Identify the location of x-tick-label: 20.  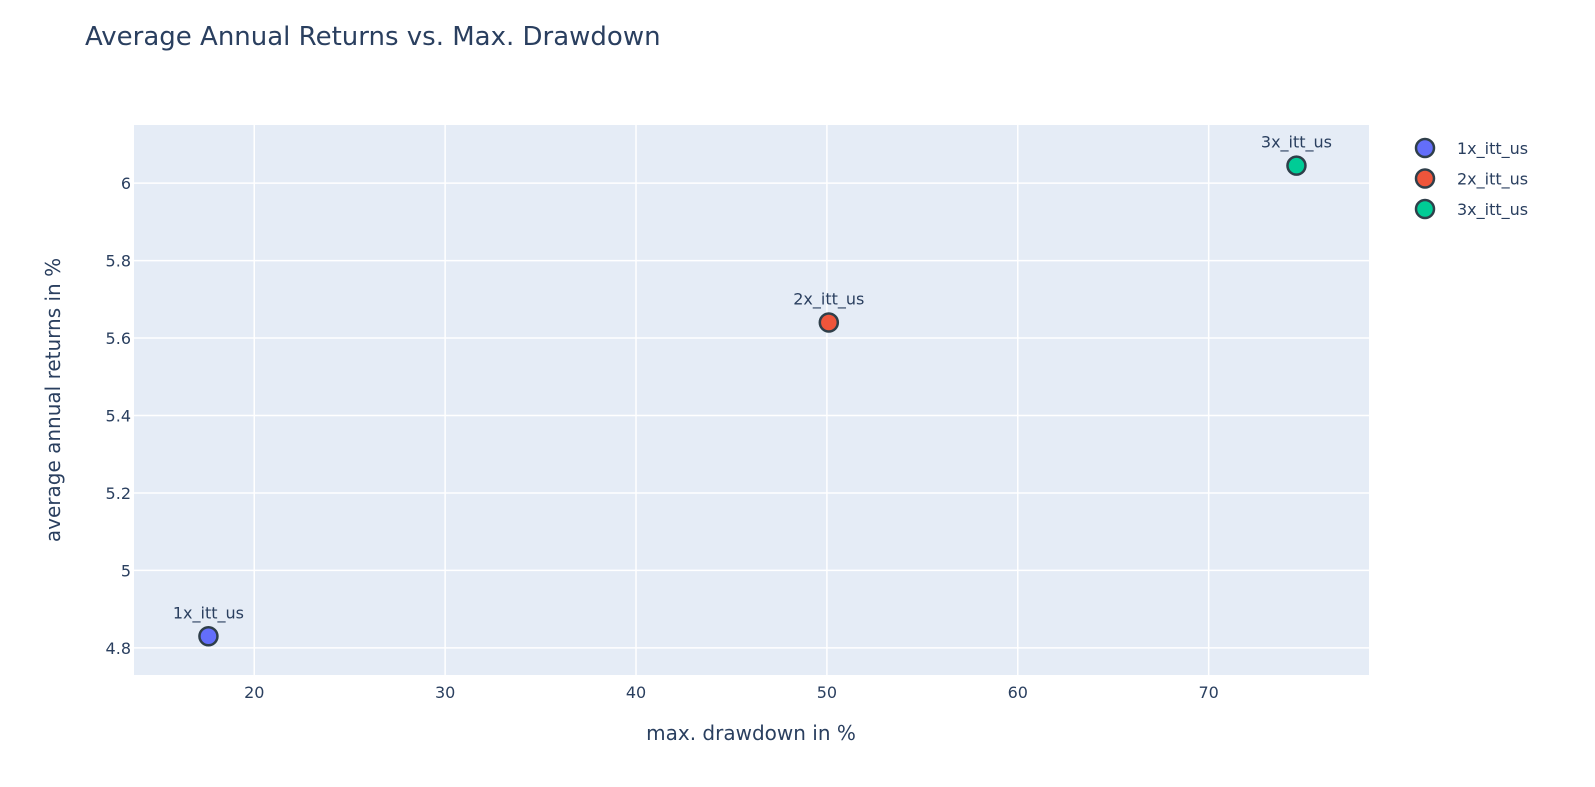
(254, 692).